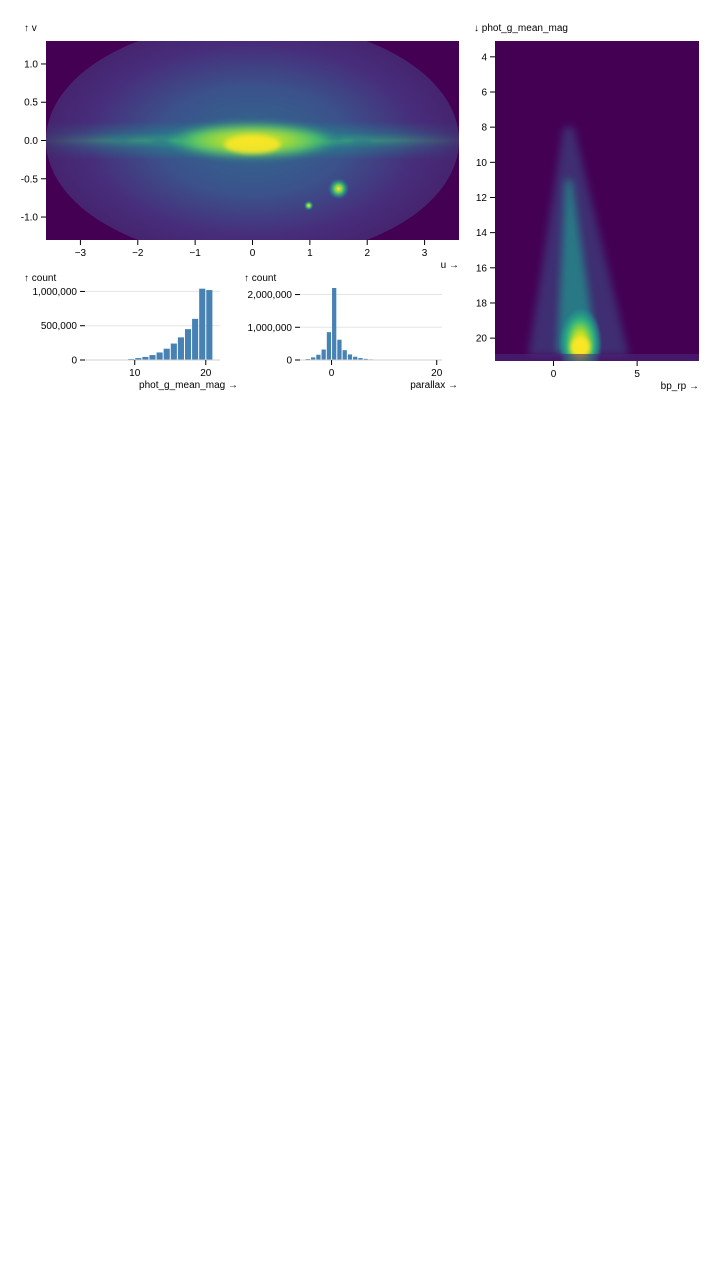 This screenshot has height=1280, width=720. Describe the element at coordinates (482, 198) in the screenshot. I see `cmd-y-tick-label: 12` at that location.